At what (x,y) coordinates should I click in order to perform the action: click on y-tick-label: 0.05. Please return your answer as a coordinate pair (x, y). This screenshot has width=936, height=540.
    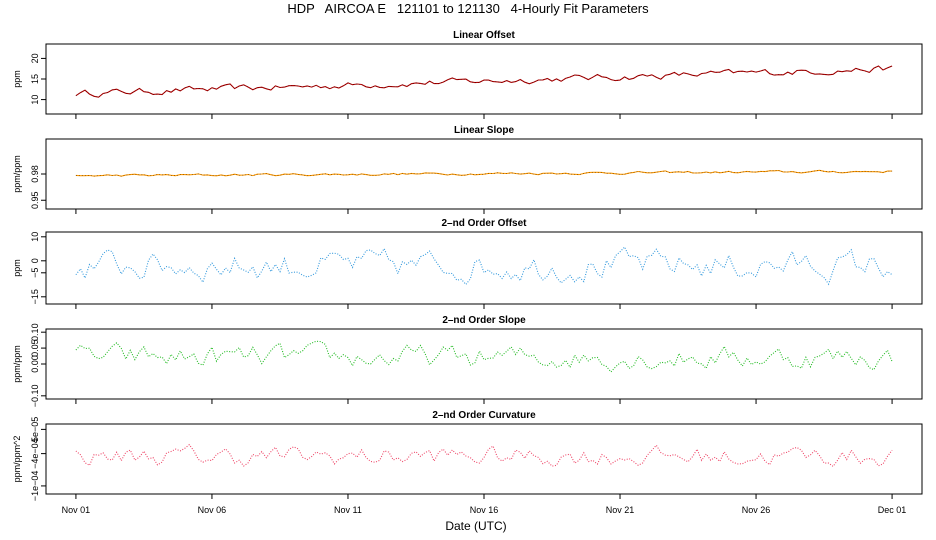
    Looking at the image, I should click on (35, 348).